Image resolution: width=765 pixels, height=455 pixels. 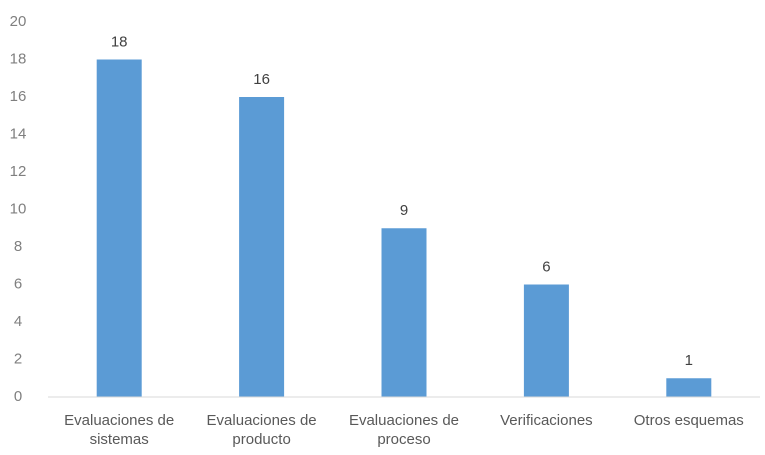 What do you see at coordinates (261, 430) in the screenshot?
I see `x-tick-label: Evaluaciones de producto` at bounding box center [261, 430].